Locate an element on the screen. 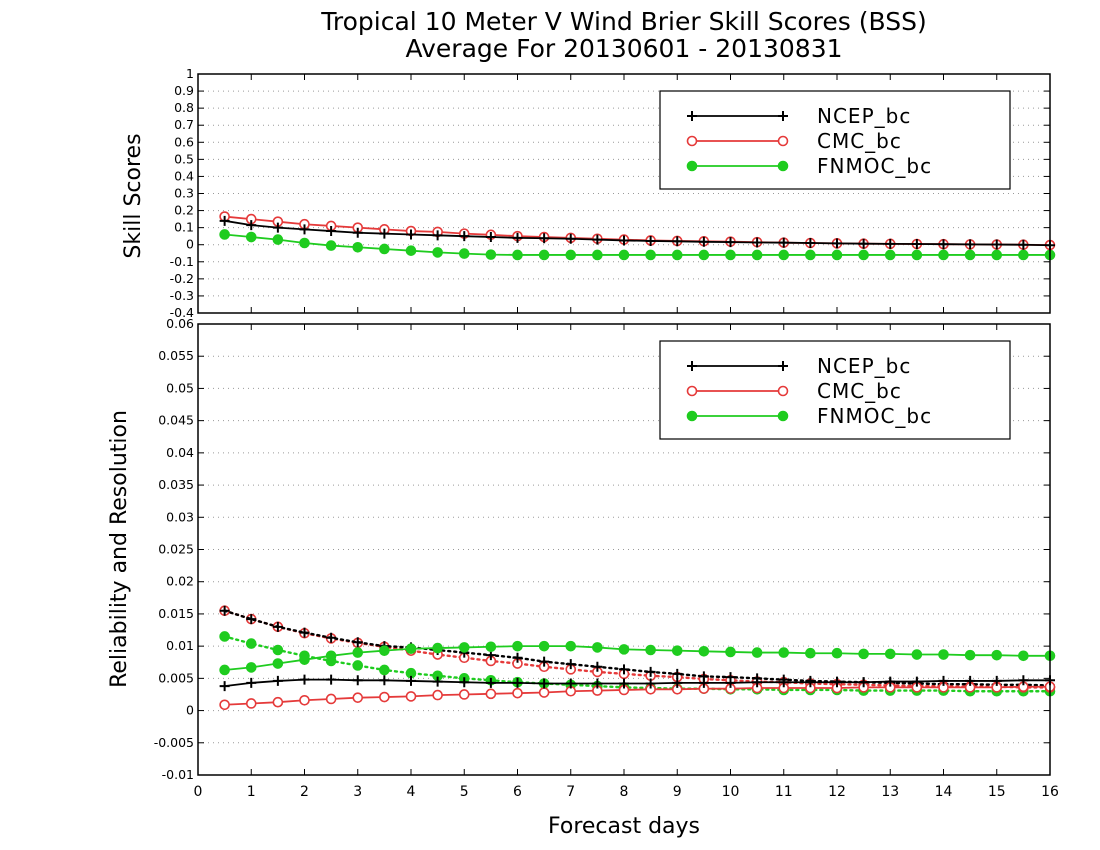 The image size is (1100, 850). x-tick-label: 7 is located at coordinates (570, 792).